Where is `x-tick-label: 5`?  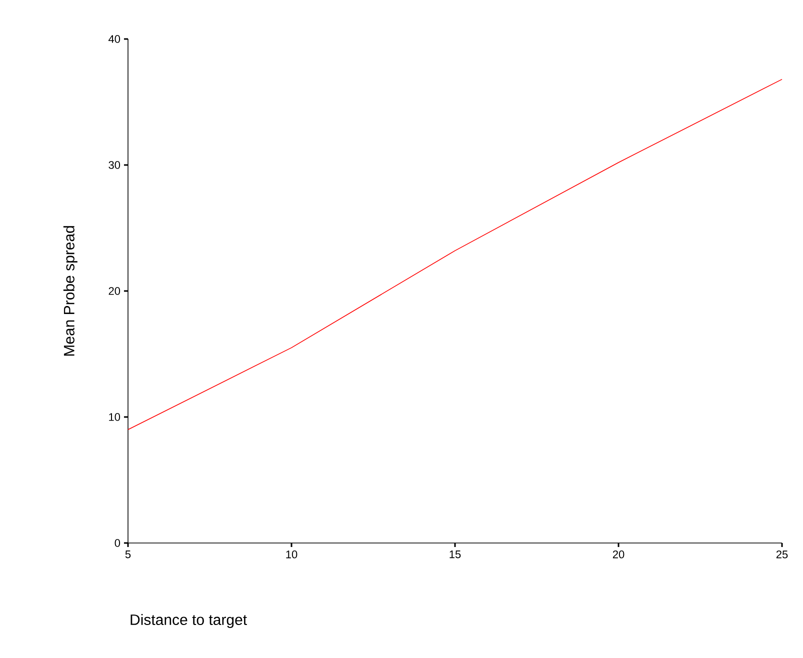
x-tick-label: 5 is located at coordinates (128, 554).